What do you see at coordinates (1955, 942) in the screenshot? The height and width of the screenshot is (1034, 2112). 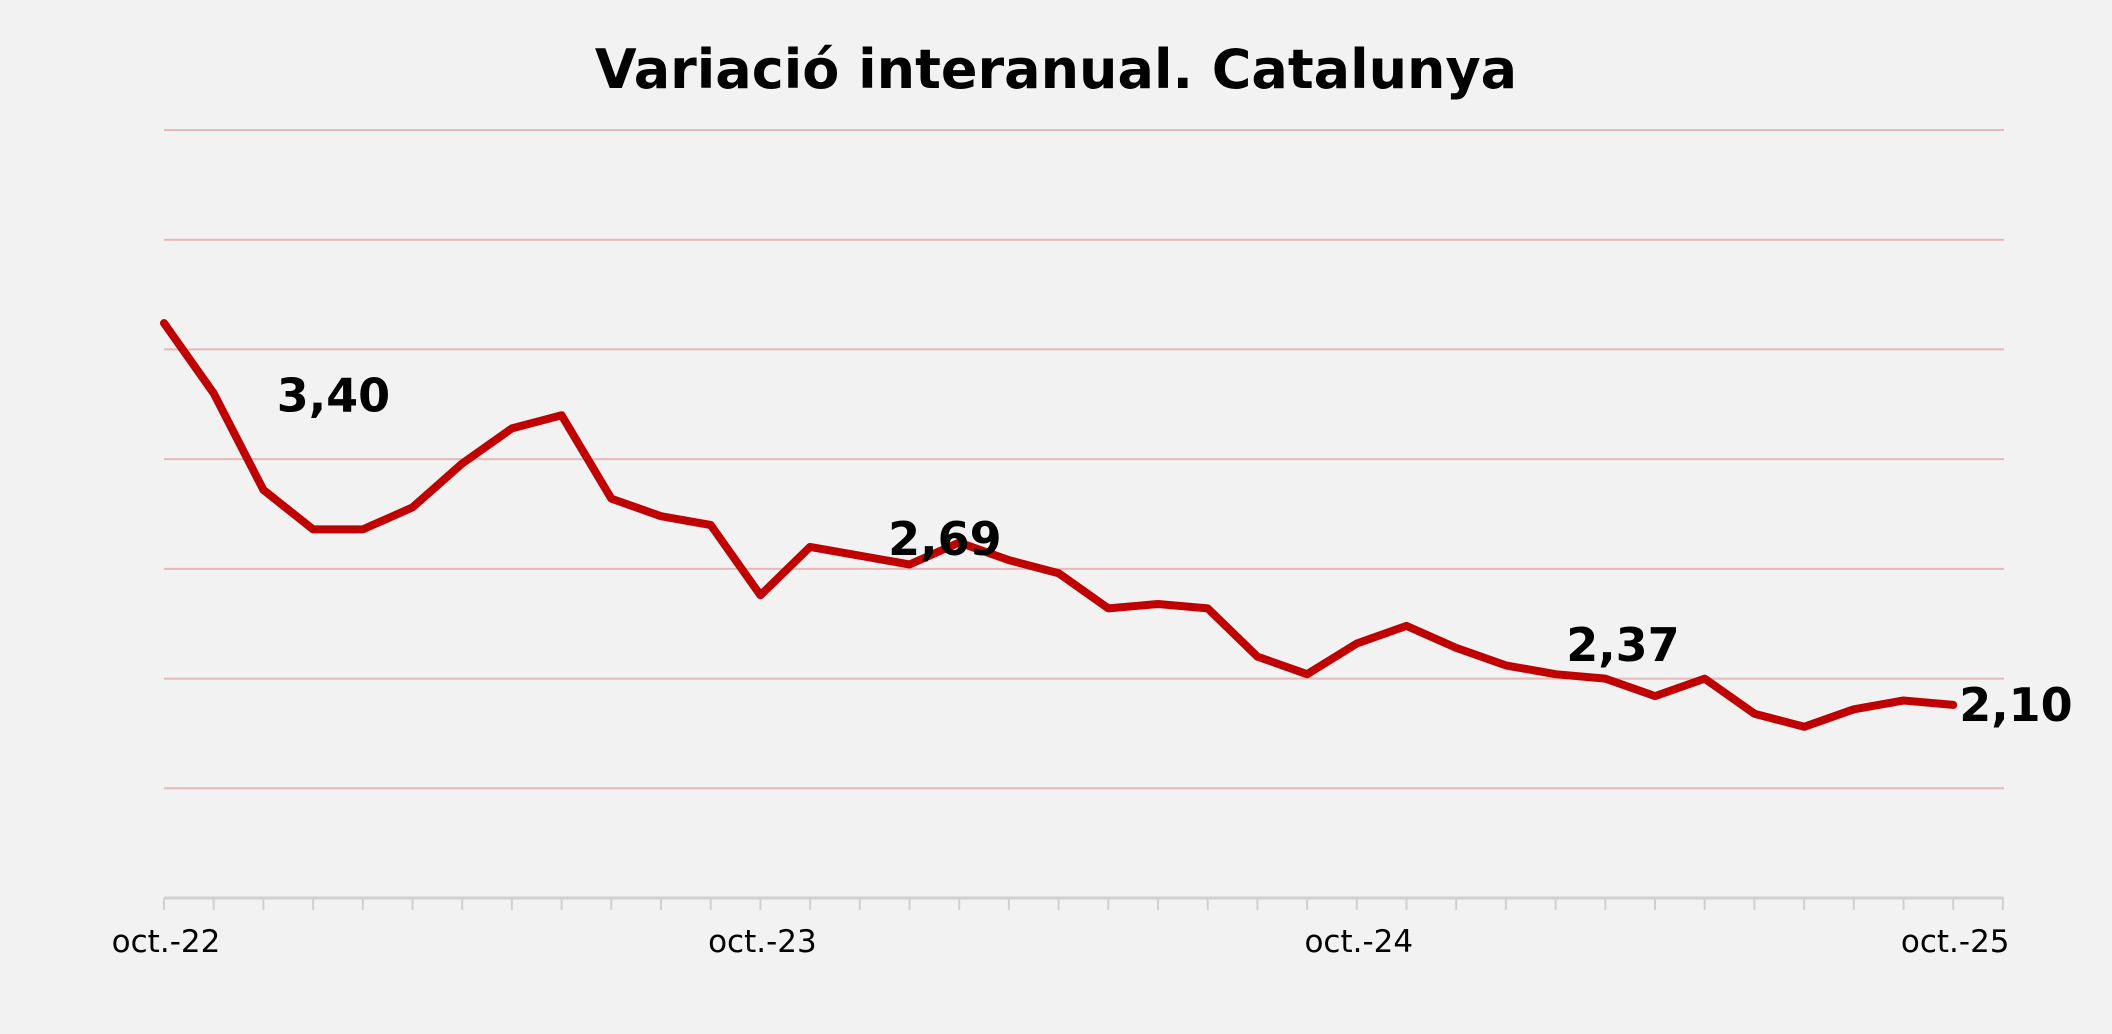 I see `x-tick-label: oct.-25` at bounding box center [1955, 942].